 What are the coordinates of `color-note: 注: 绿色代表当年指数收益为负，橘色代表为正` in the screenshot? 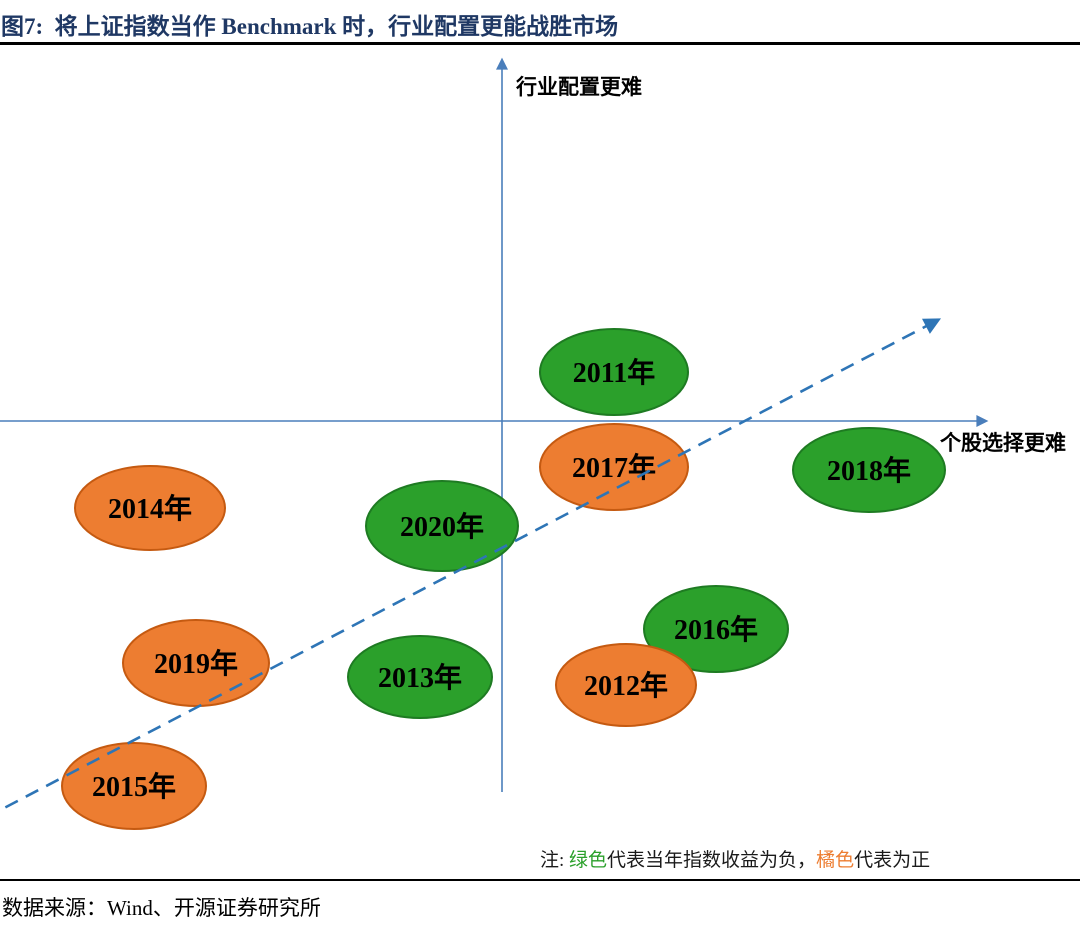 It's located at (735, 858).